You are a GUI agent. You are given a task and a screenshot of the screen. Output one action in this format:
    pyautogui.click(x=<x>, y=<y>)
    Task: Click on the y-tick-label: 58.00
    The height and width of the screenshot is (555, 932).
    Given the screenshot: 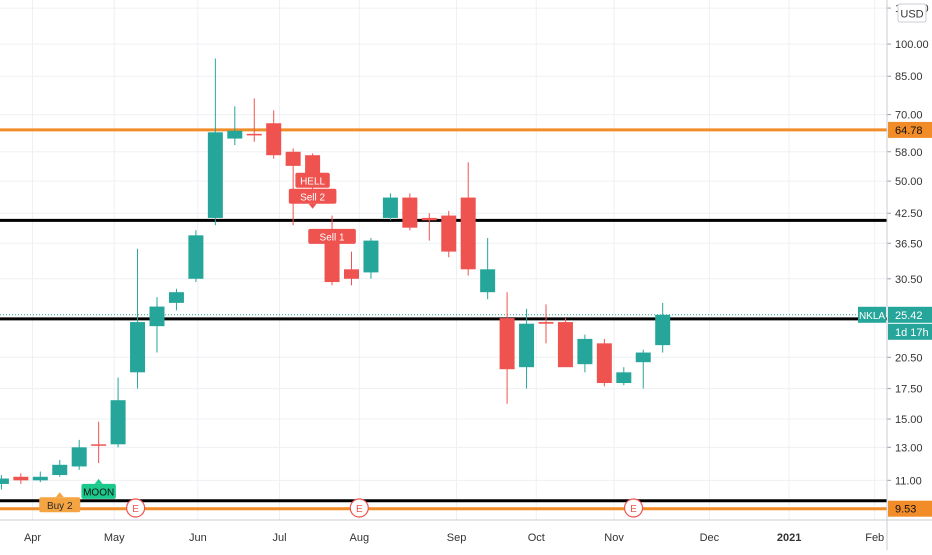 What is the action you would take?
    pyautogui.click(x=909, y=153)
    